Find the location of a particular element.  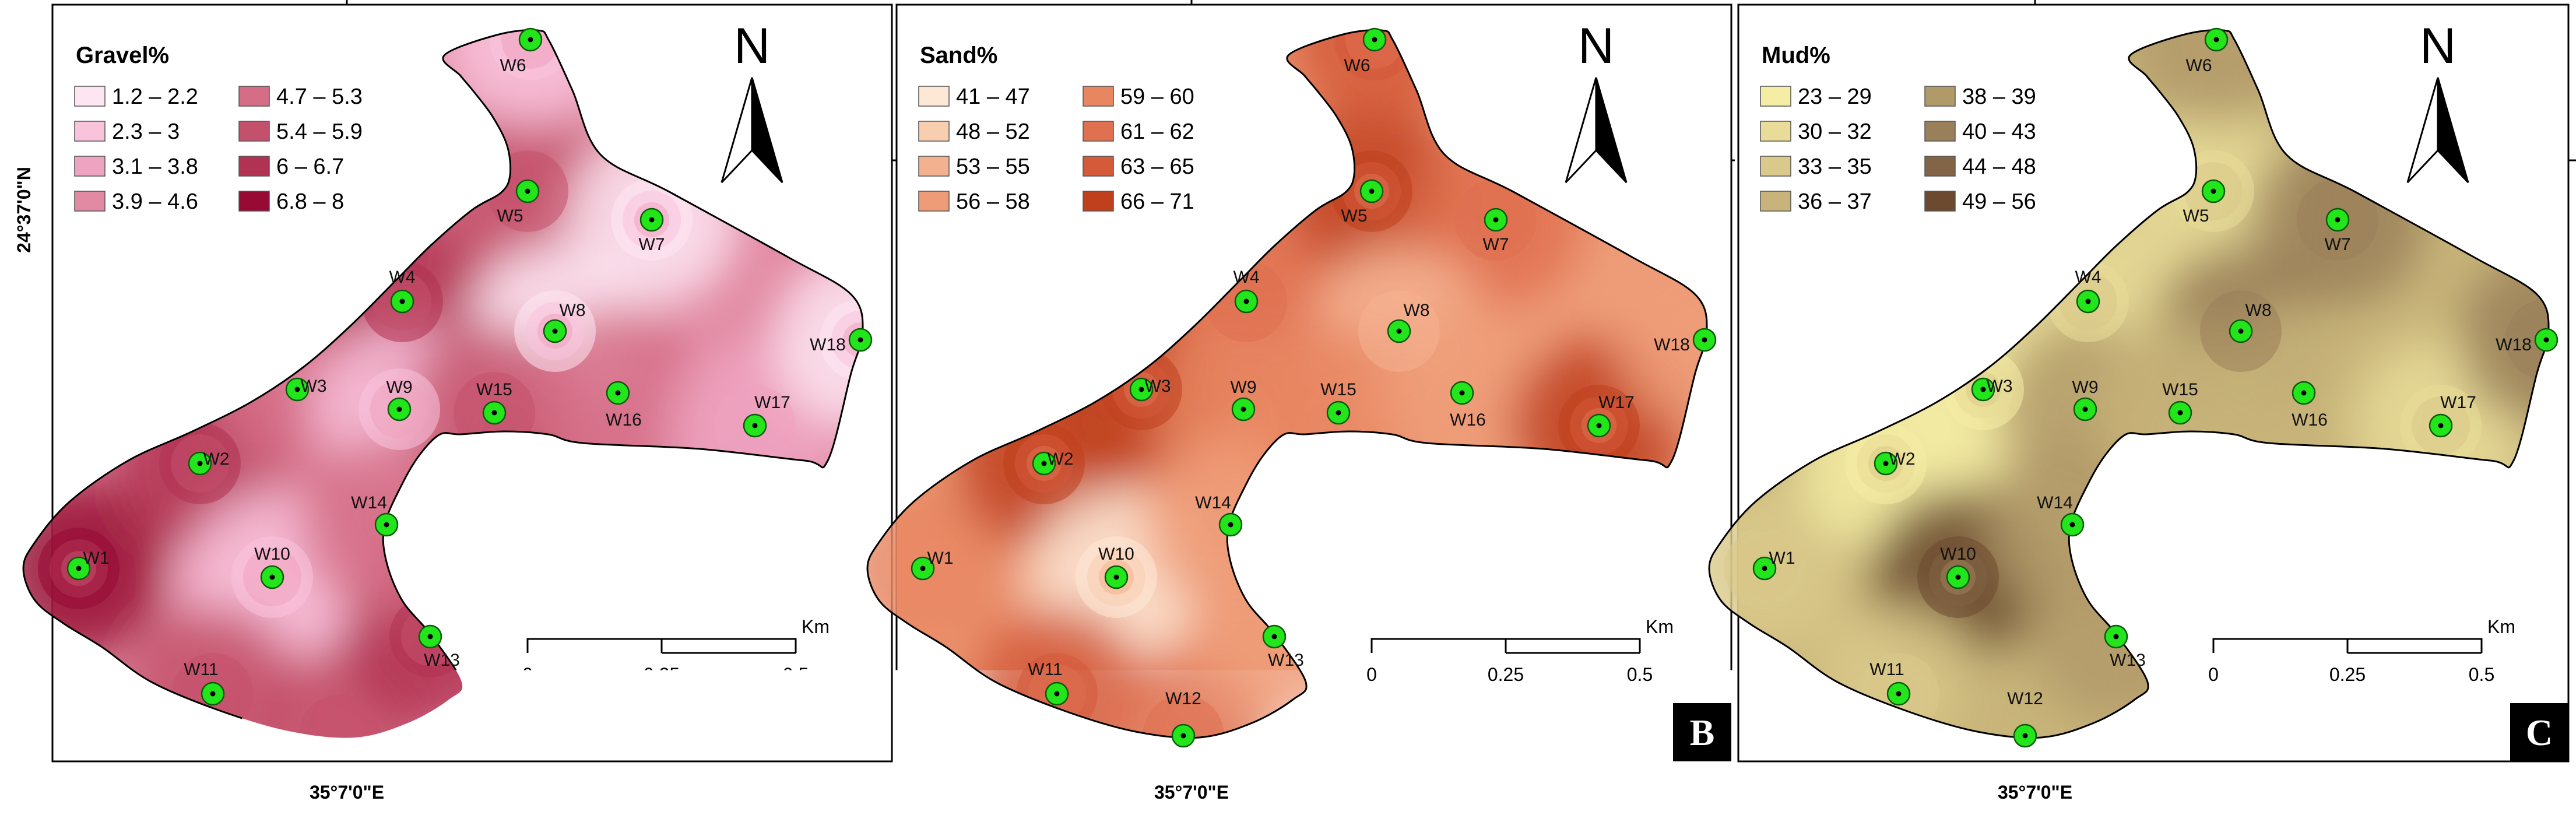

longitude-label-b: 35°7'0"E is located at coordinates (1191, 793).